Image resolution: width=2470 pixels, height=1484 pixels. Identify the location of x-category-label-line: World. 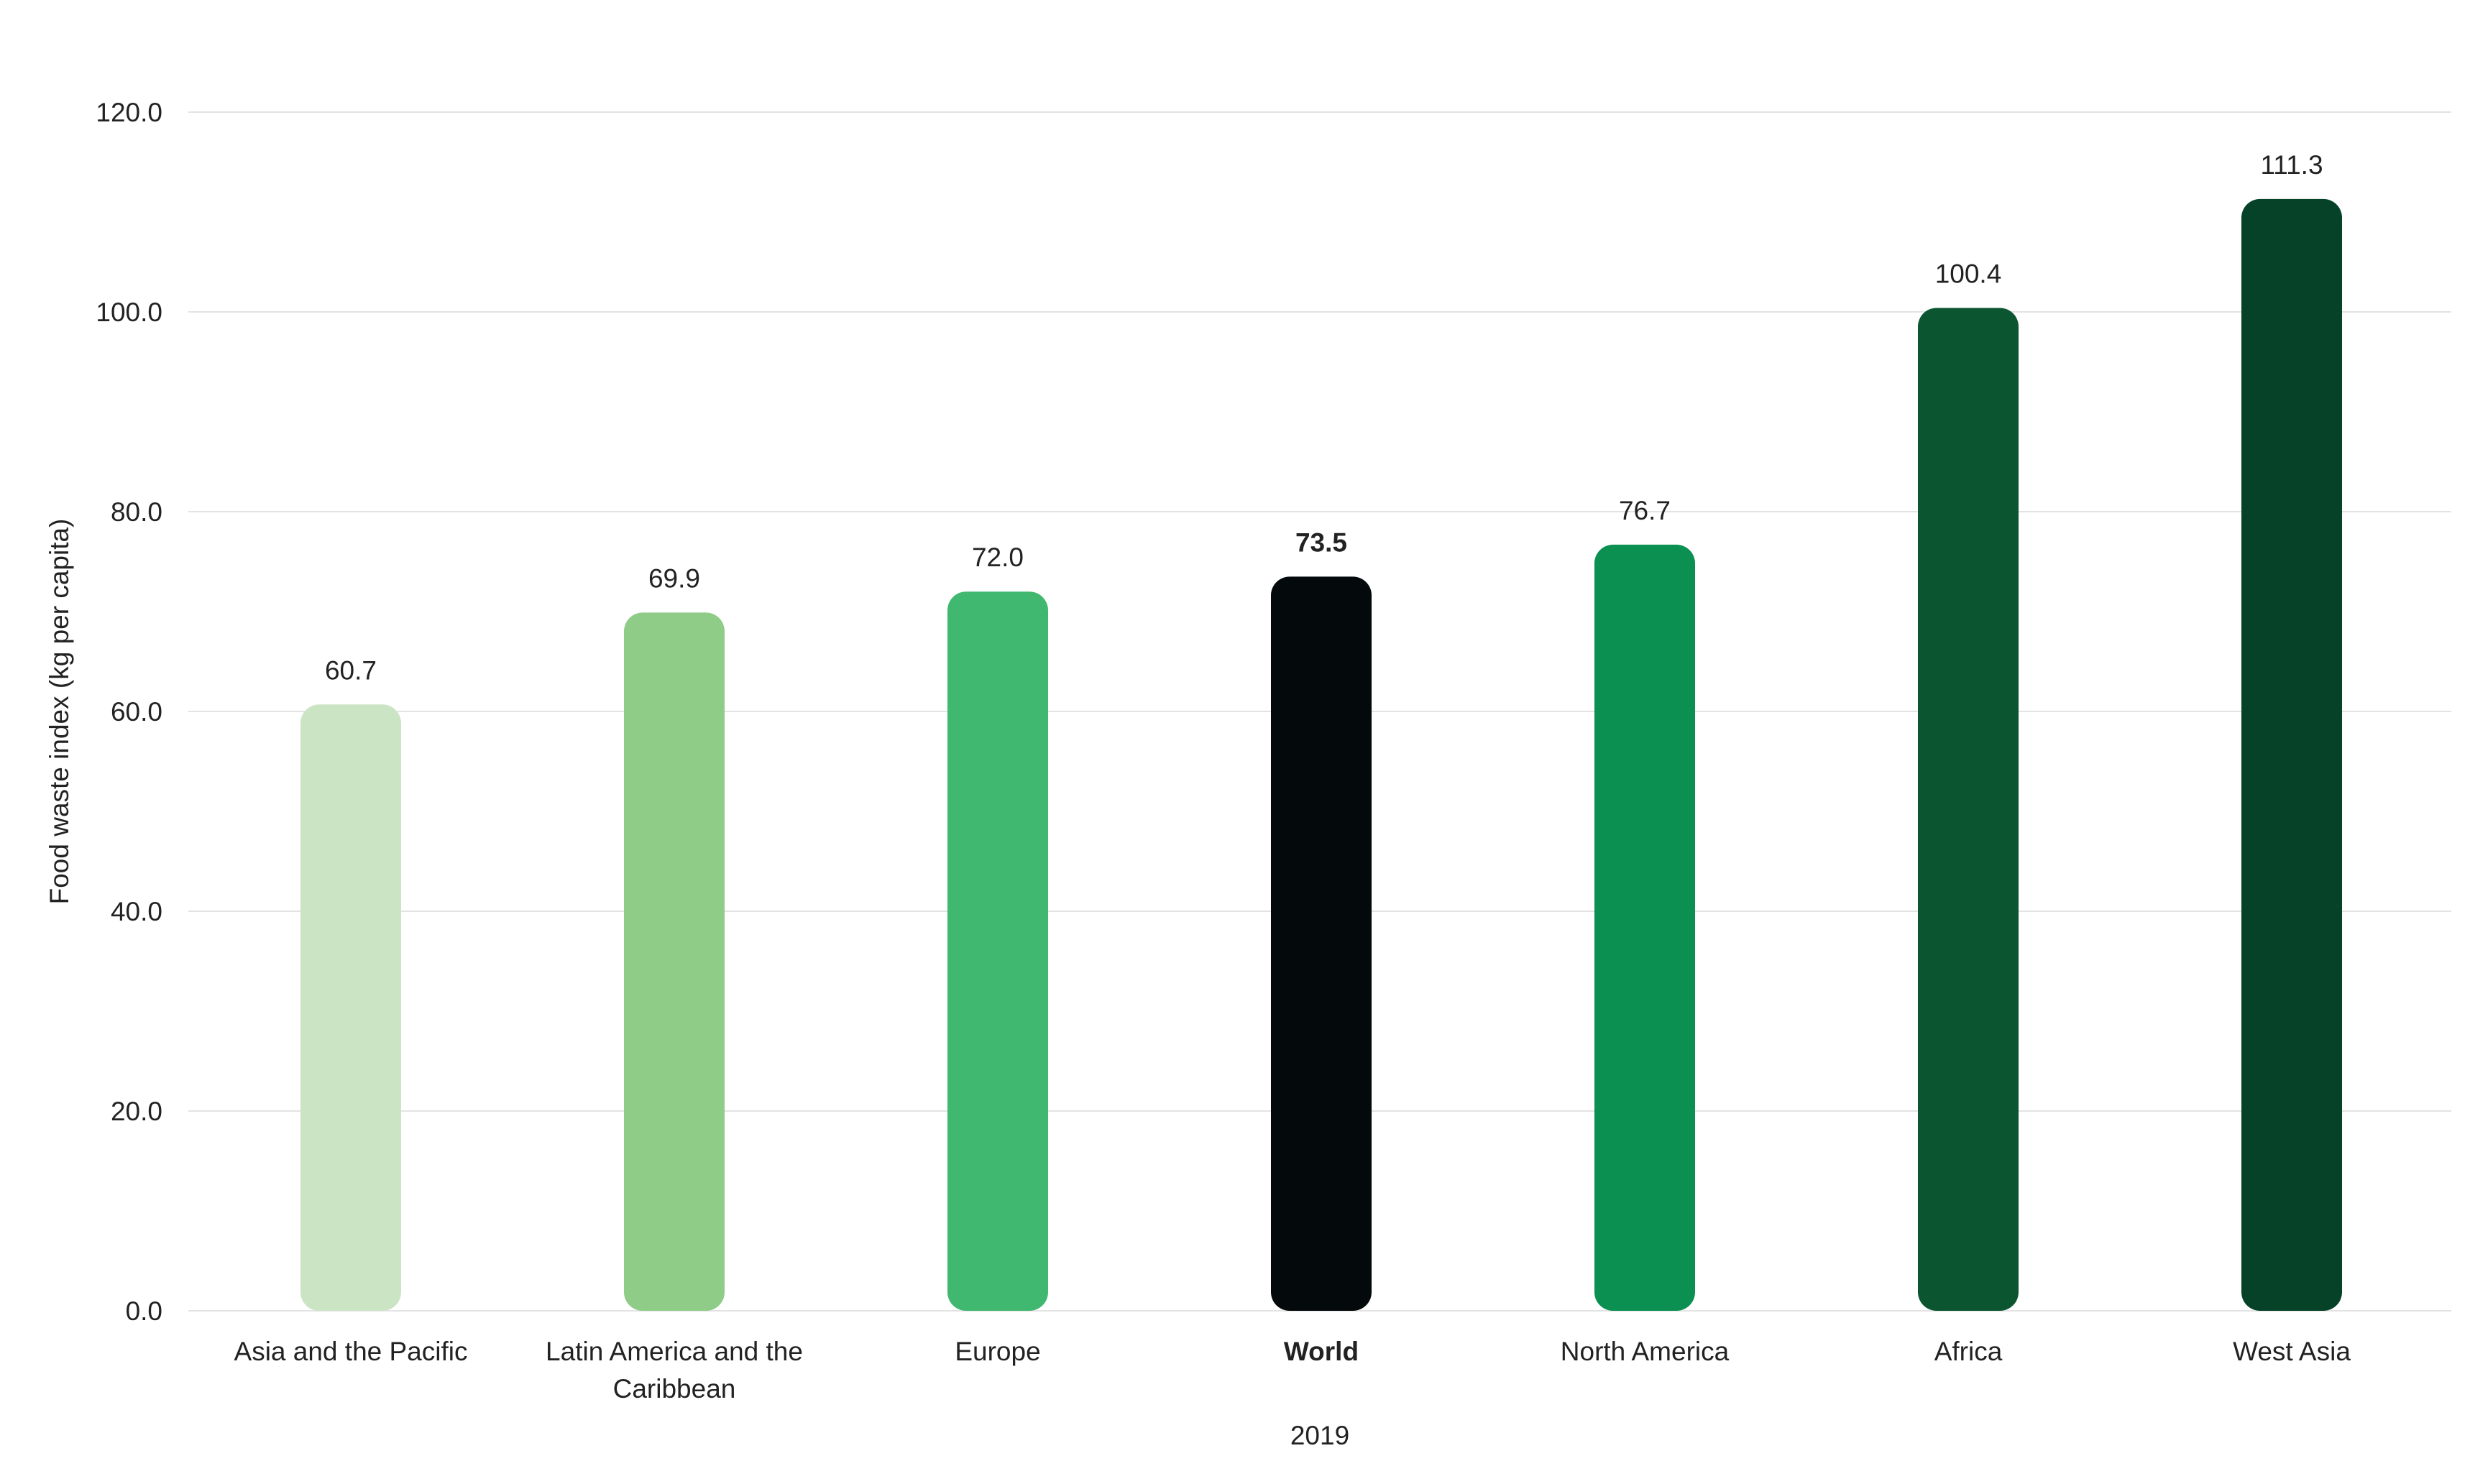
(1321, 1351).